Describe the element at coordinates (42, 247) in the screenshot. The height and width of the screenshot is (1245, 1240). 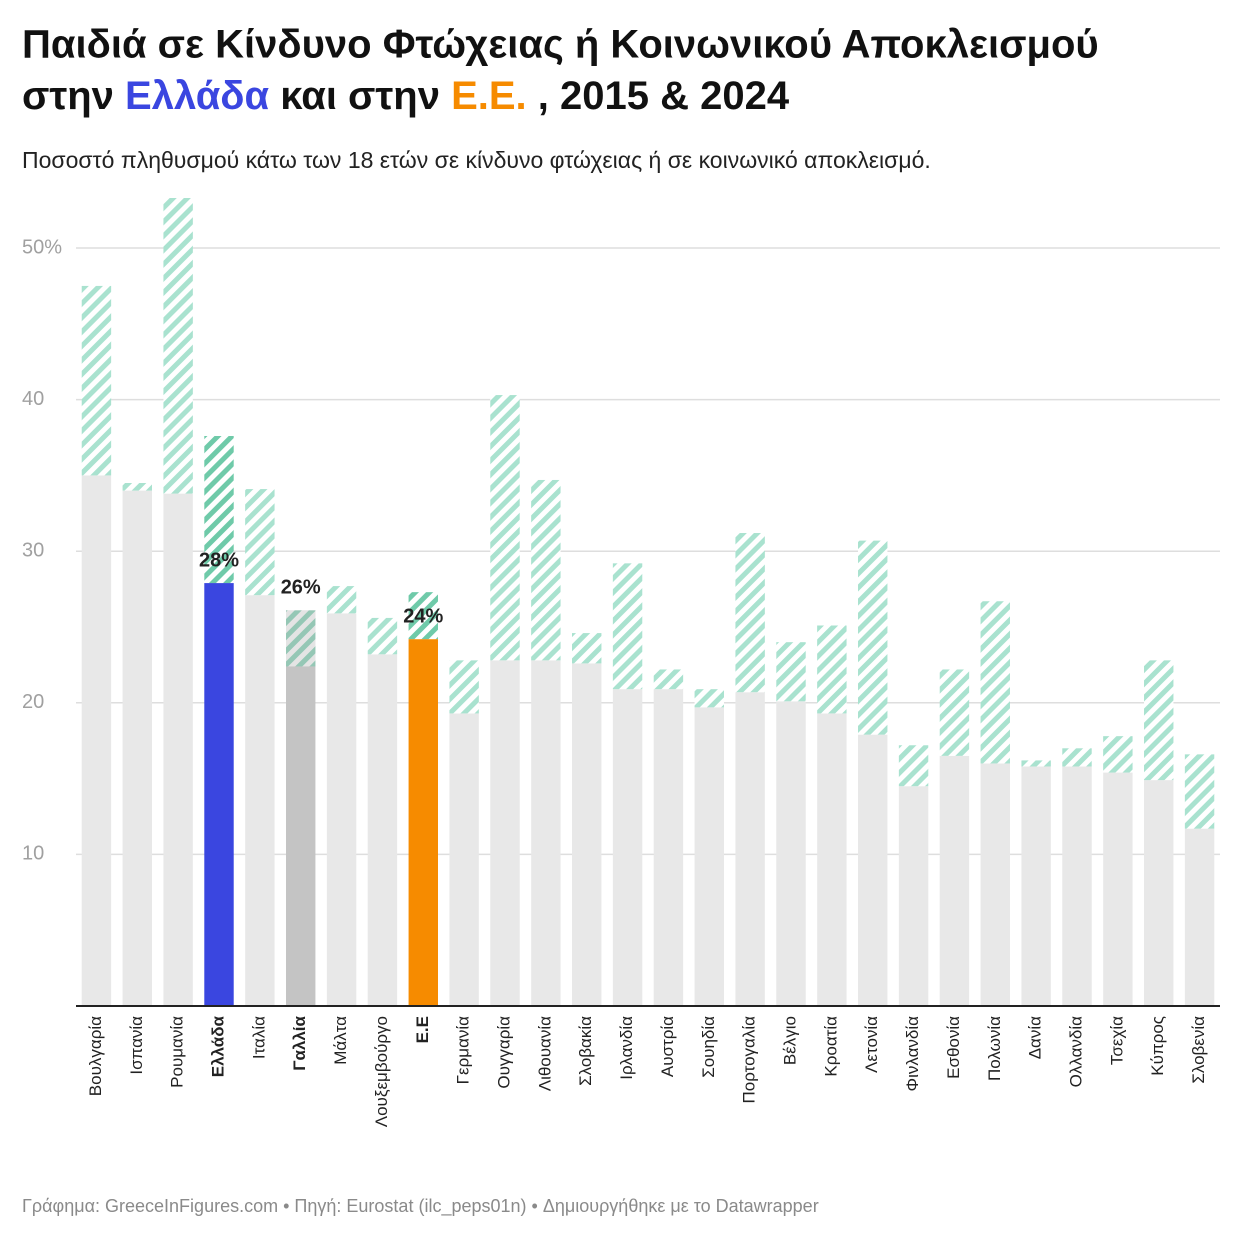
I see `y-tick-label: 50%` at that location.